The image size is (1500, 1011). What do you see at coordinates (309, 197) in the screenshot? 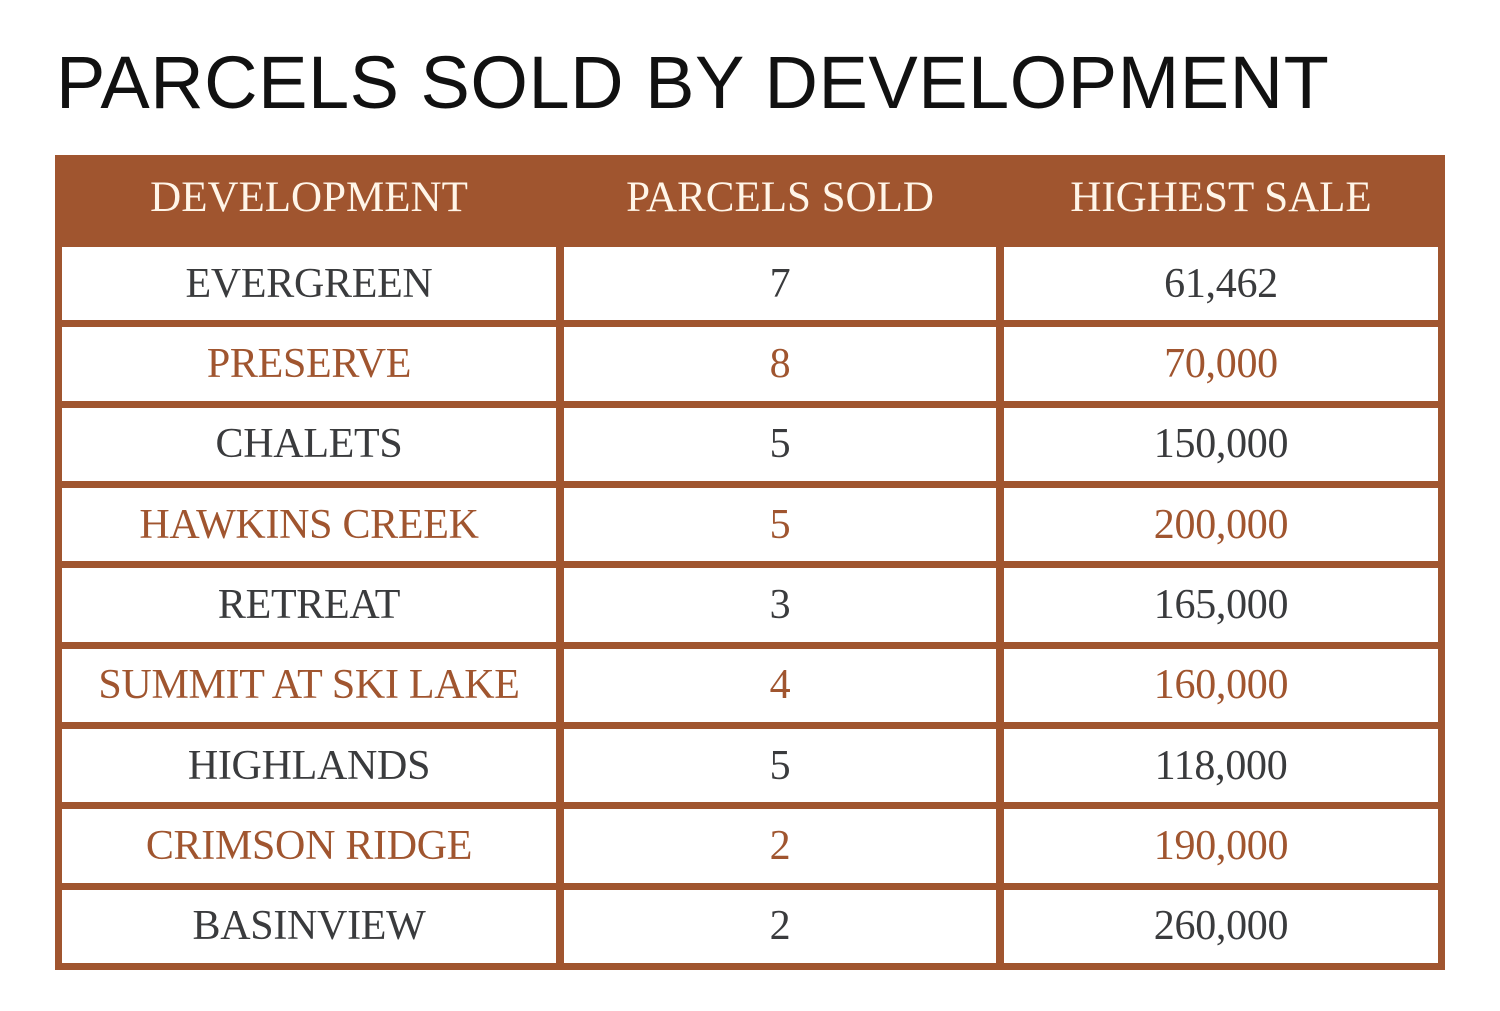
I see `column-header-development: DEVELOPMENT` at bounding box center [309, 197].